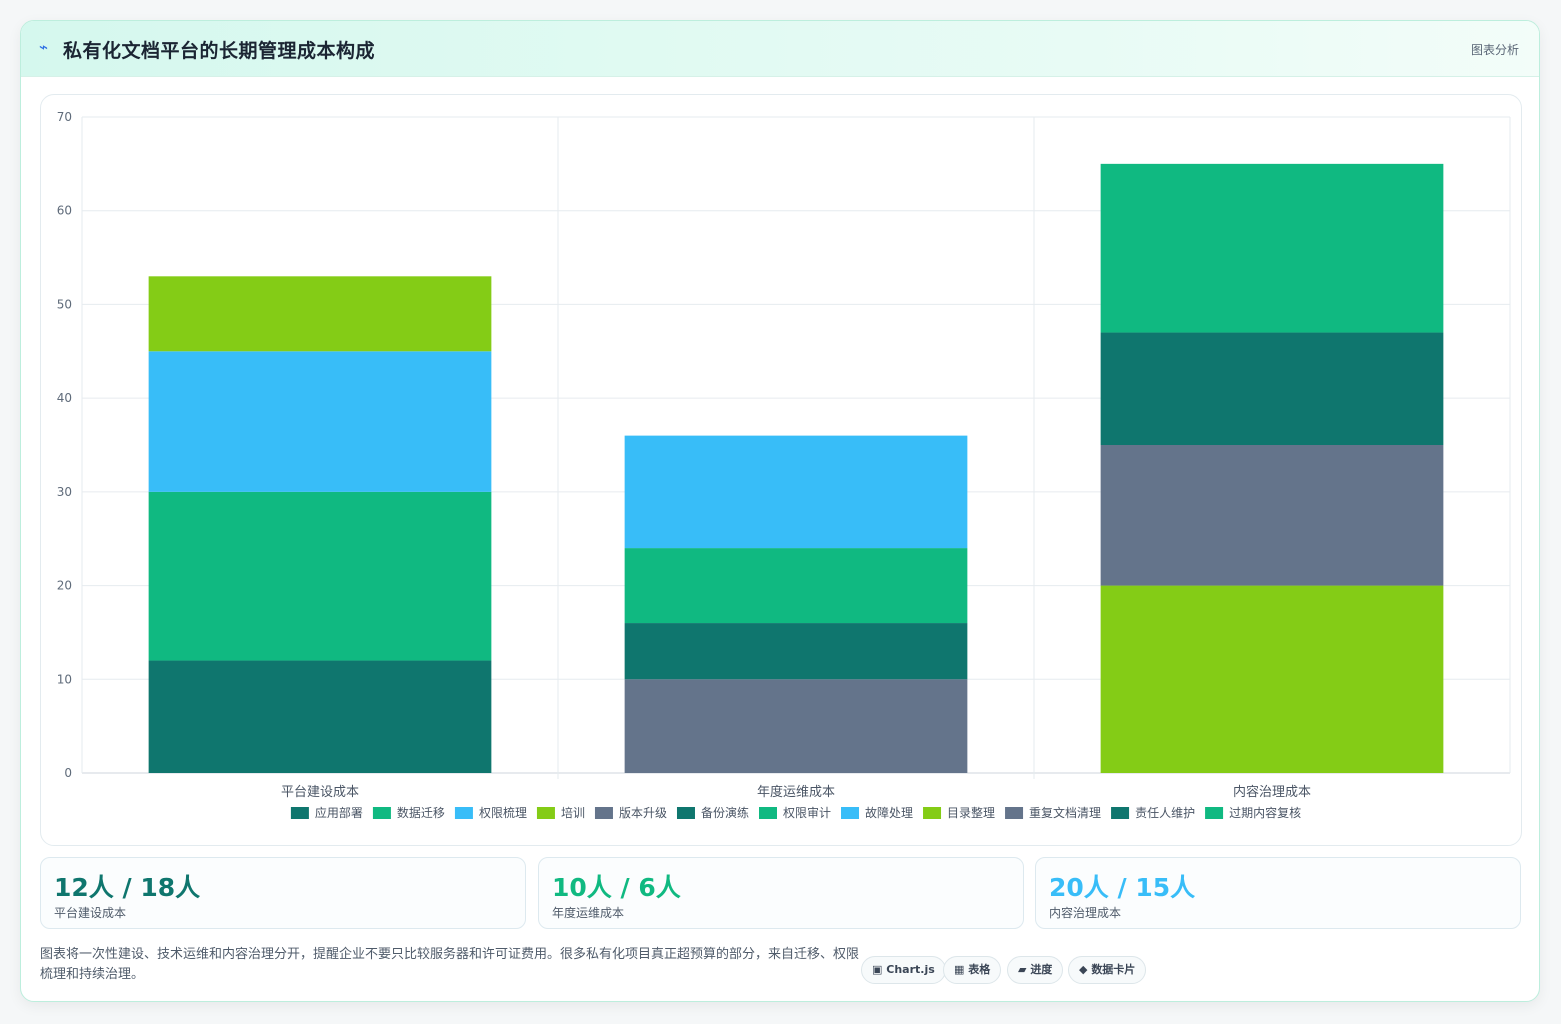 The width and height of the screenshot is (1561, 1024). What do you see at coordinates (979, 969) in the screenshot?
I see `chip-label: 表格` at bounding box center [979, 969].